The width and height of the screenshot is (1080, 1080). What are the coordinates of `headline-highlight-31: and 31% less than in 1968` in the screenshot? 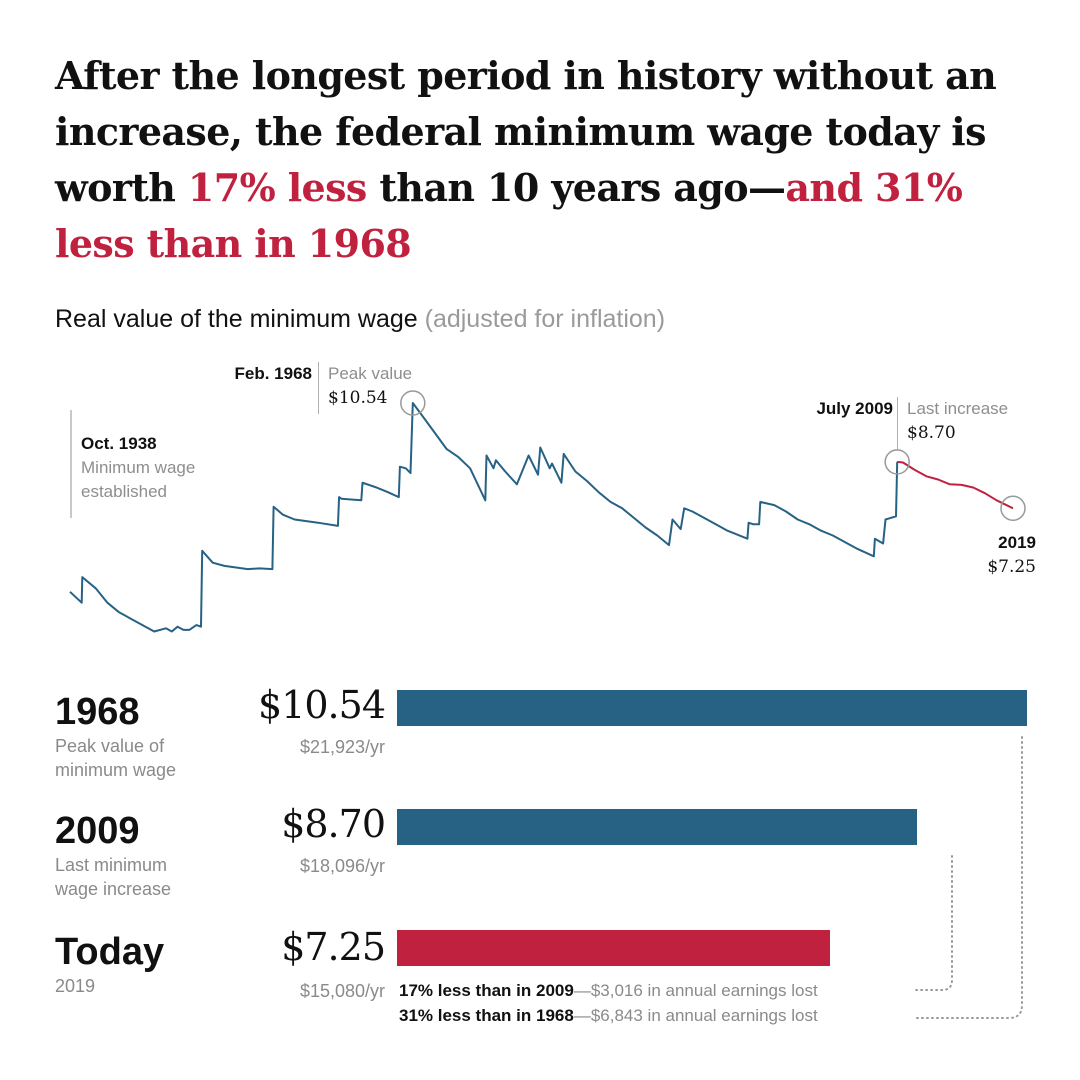 It's located at (509, 215).